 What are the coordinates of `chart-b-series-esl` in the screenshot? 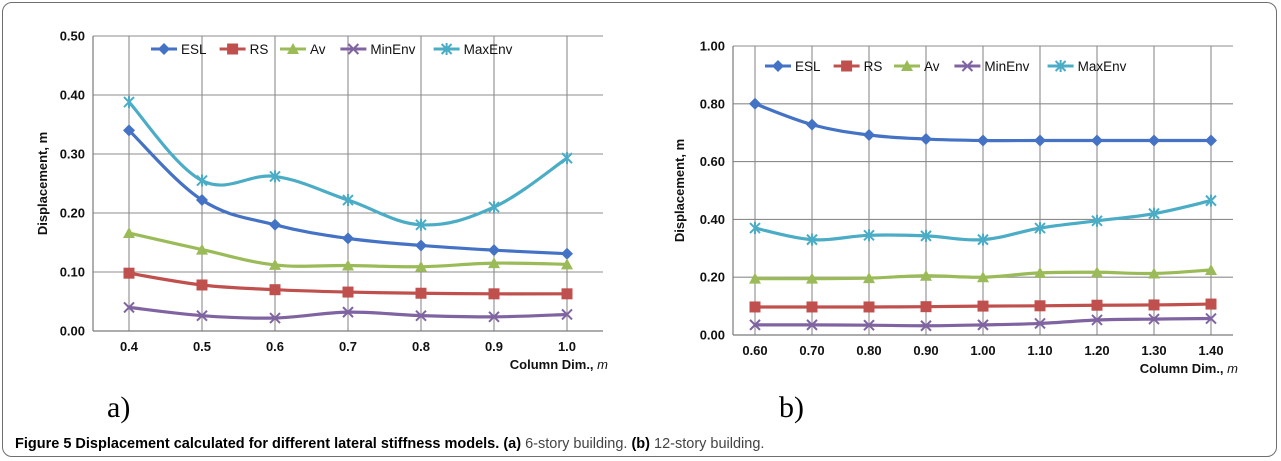 It's located at (983, 122).